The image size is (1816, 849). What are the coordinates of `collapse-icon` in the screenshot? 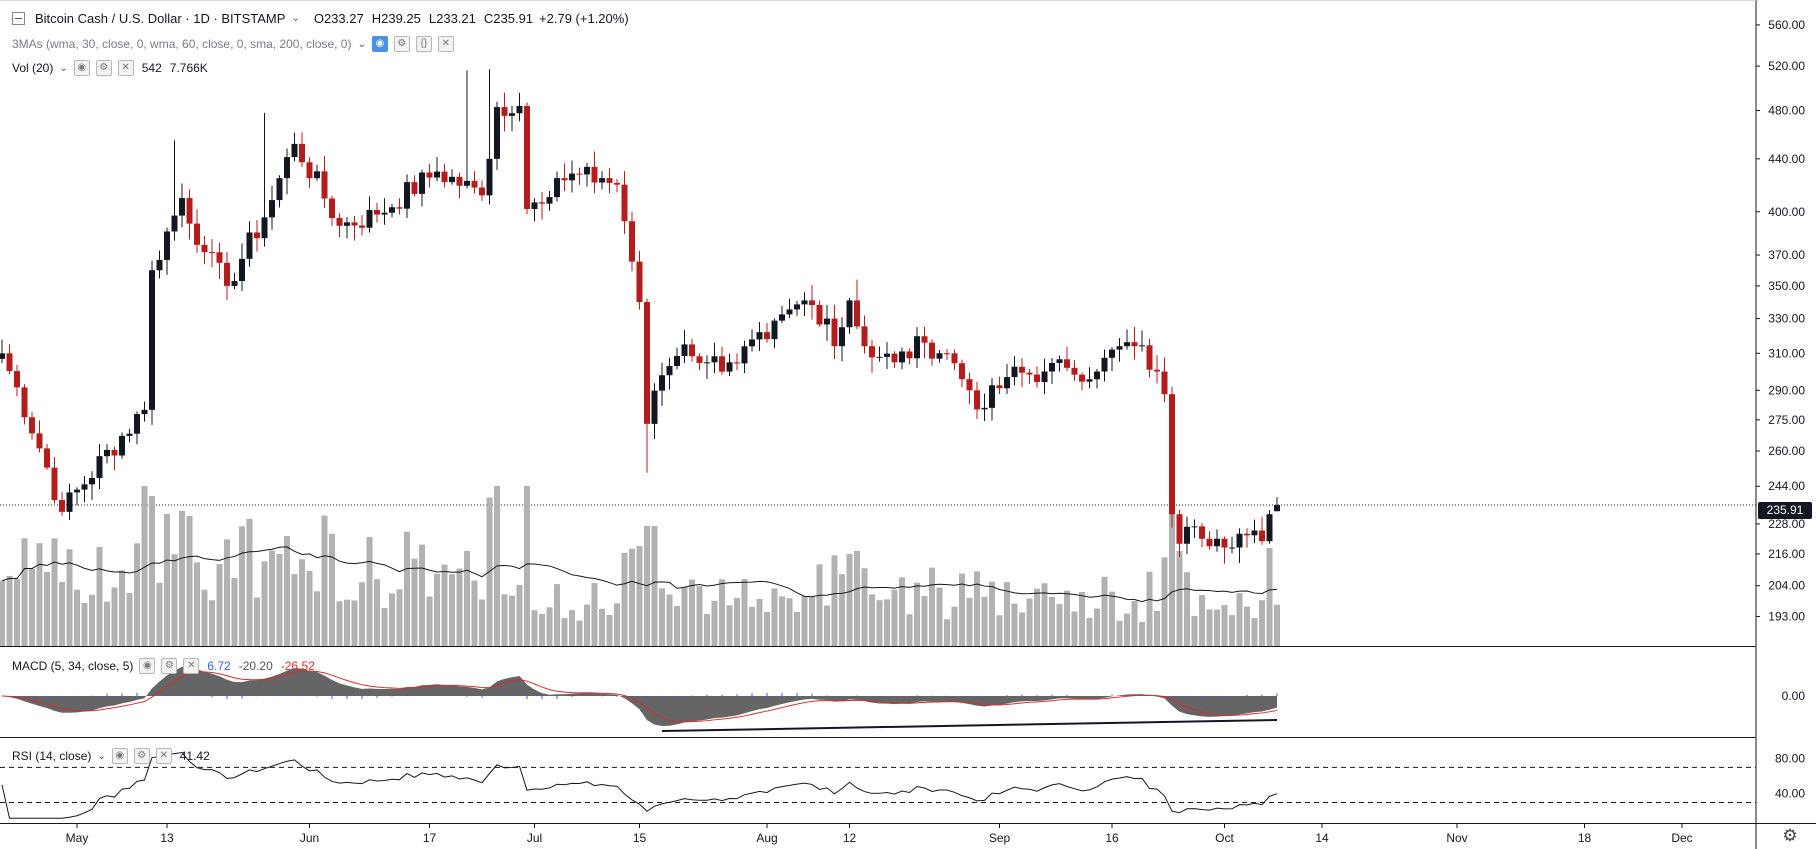 It's located at (18, 18).